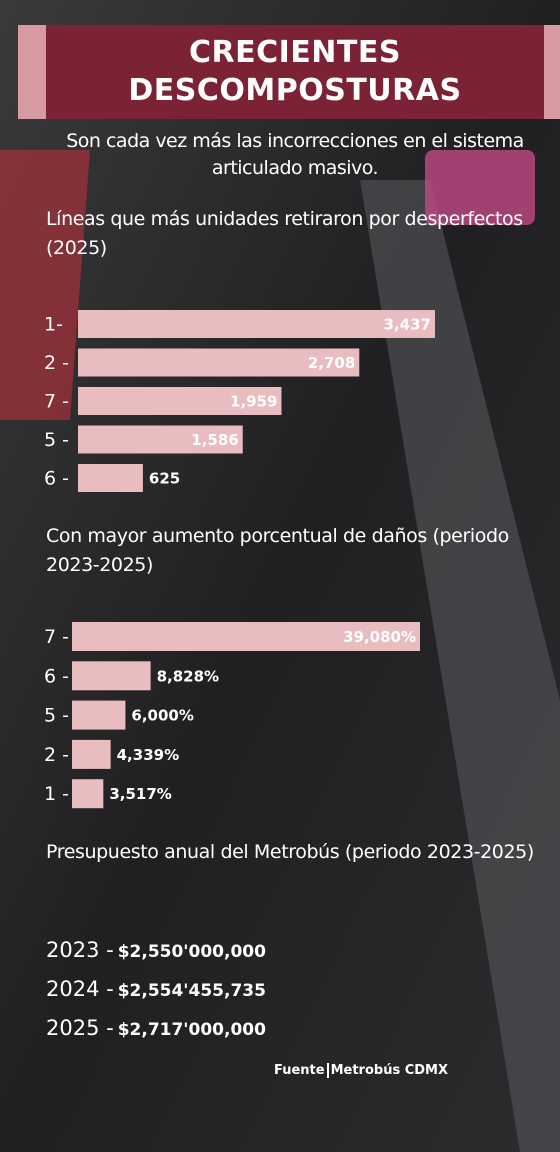 This screenshot has width=560, height=1152. I want to click on source-name: Metrobús CDMX, so click(389, 1070).